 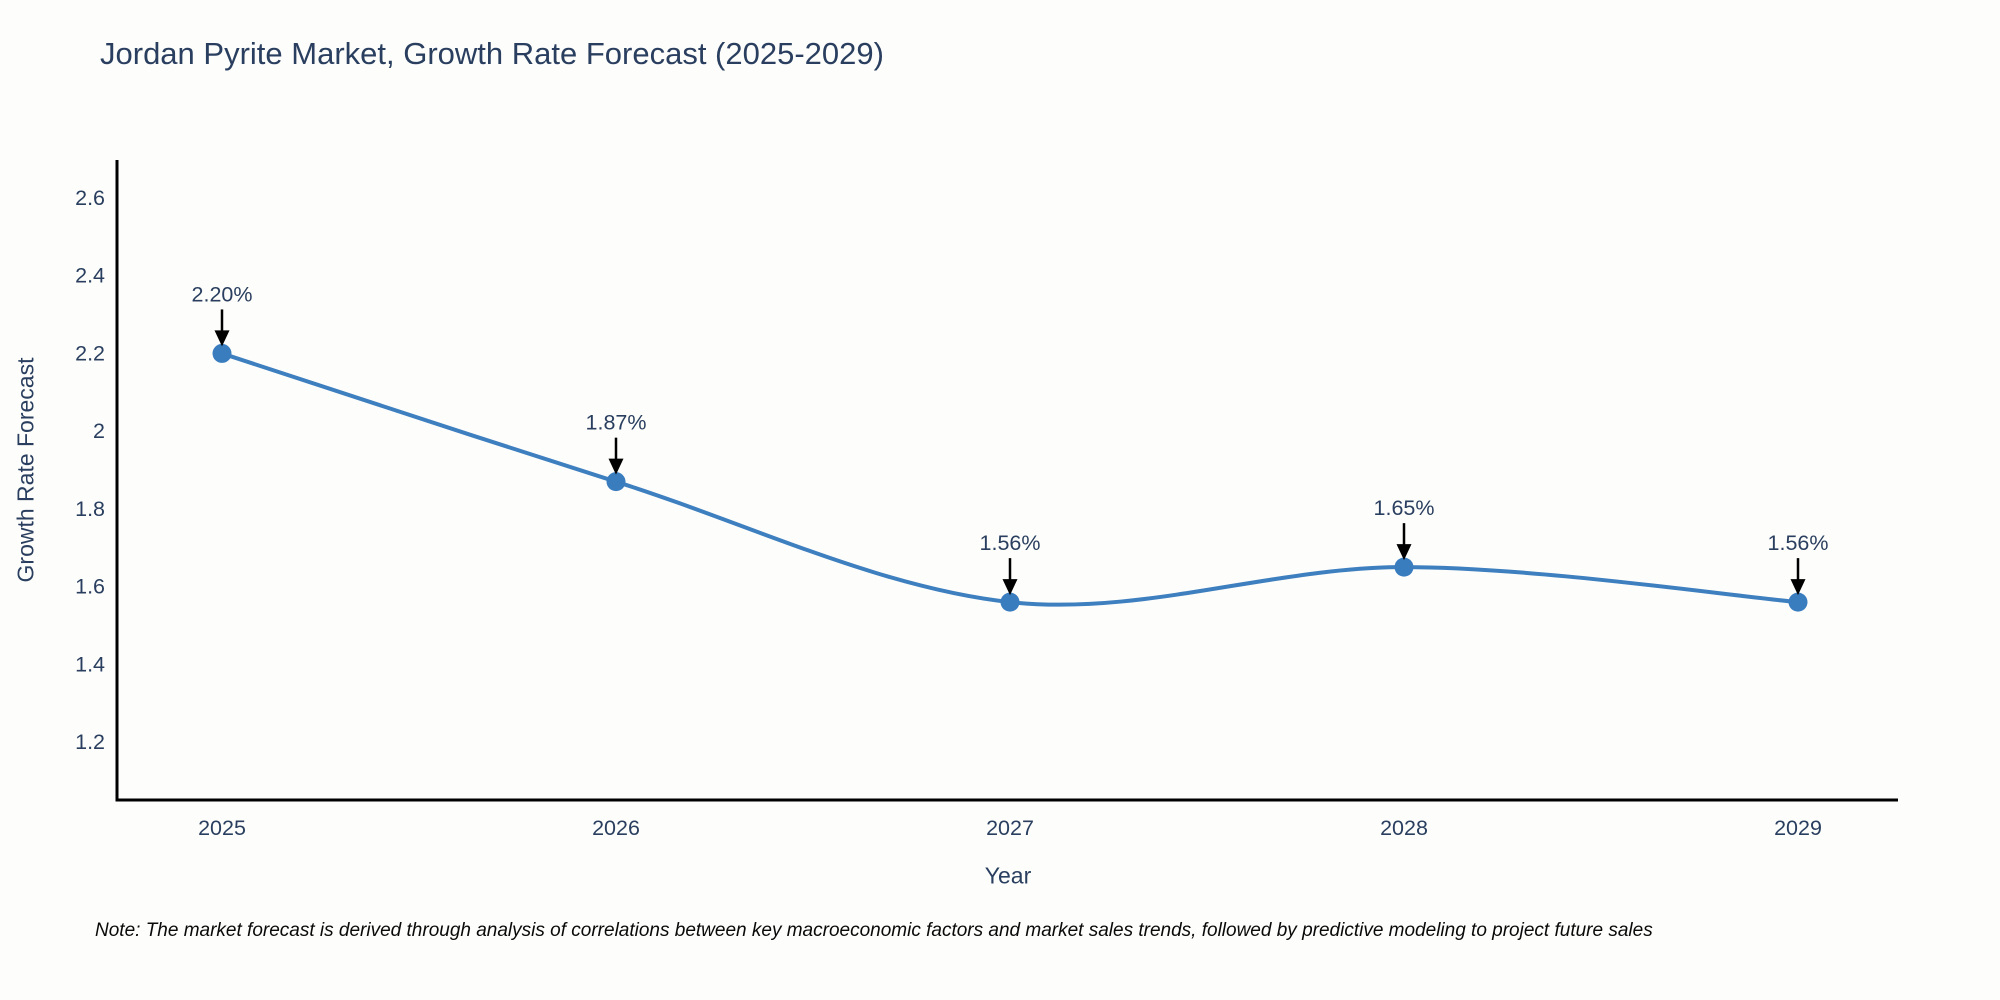 What do you see at coordinates (90, 742) in the screenshot?
I see `y-tick-label: 1.2` at bounding box center [90, 742].